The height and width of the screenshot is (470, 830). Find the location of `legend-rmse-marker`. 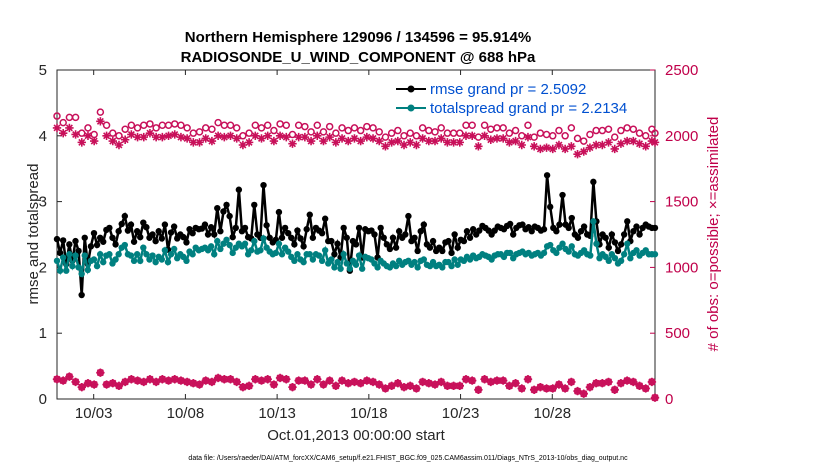

legend-rmse-marker is located at coordinates (411, 89).